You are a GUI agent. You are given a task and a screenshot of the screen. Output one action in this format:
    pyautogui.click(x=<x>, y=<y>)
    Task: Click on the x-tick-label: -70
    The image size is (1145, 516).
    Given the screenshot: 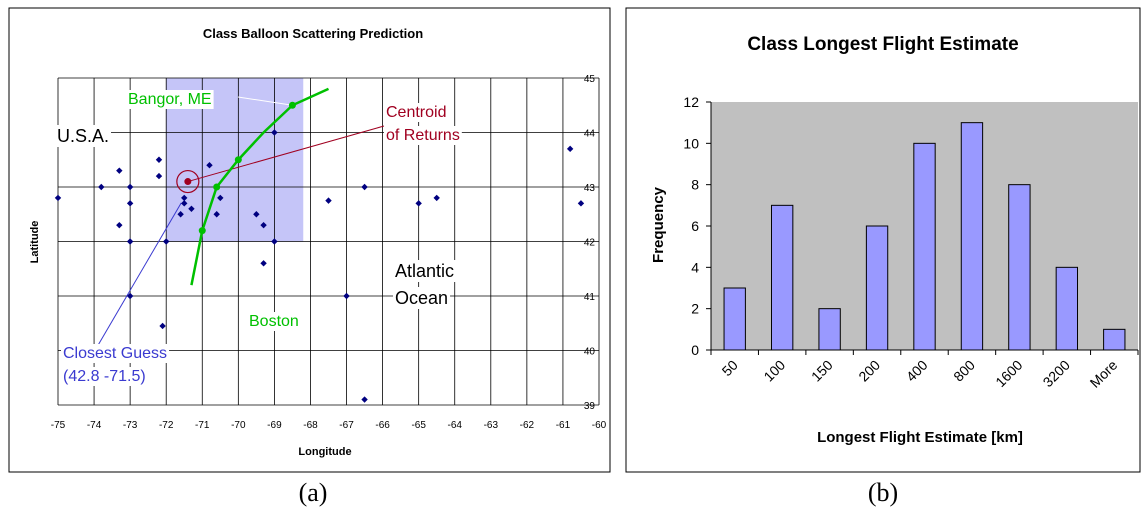 What is the action you would take?
    pyautogui.click(x=238, y=425)
    